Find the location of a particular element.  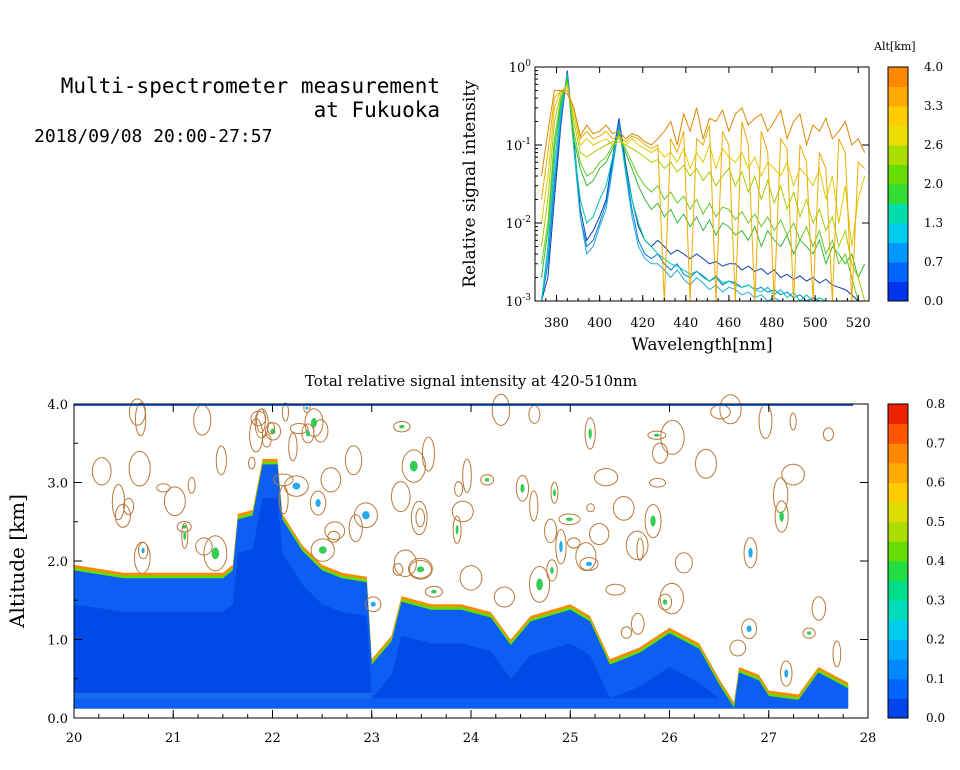

spectrum-x-tick-label: 500 is located at coordinates (815, 323).